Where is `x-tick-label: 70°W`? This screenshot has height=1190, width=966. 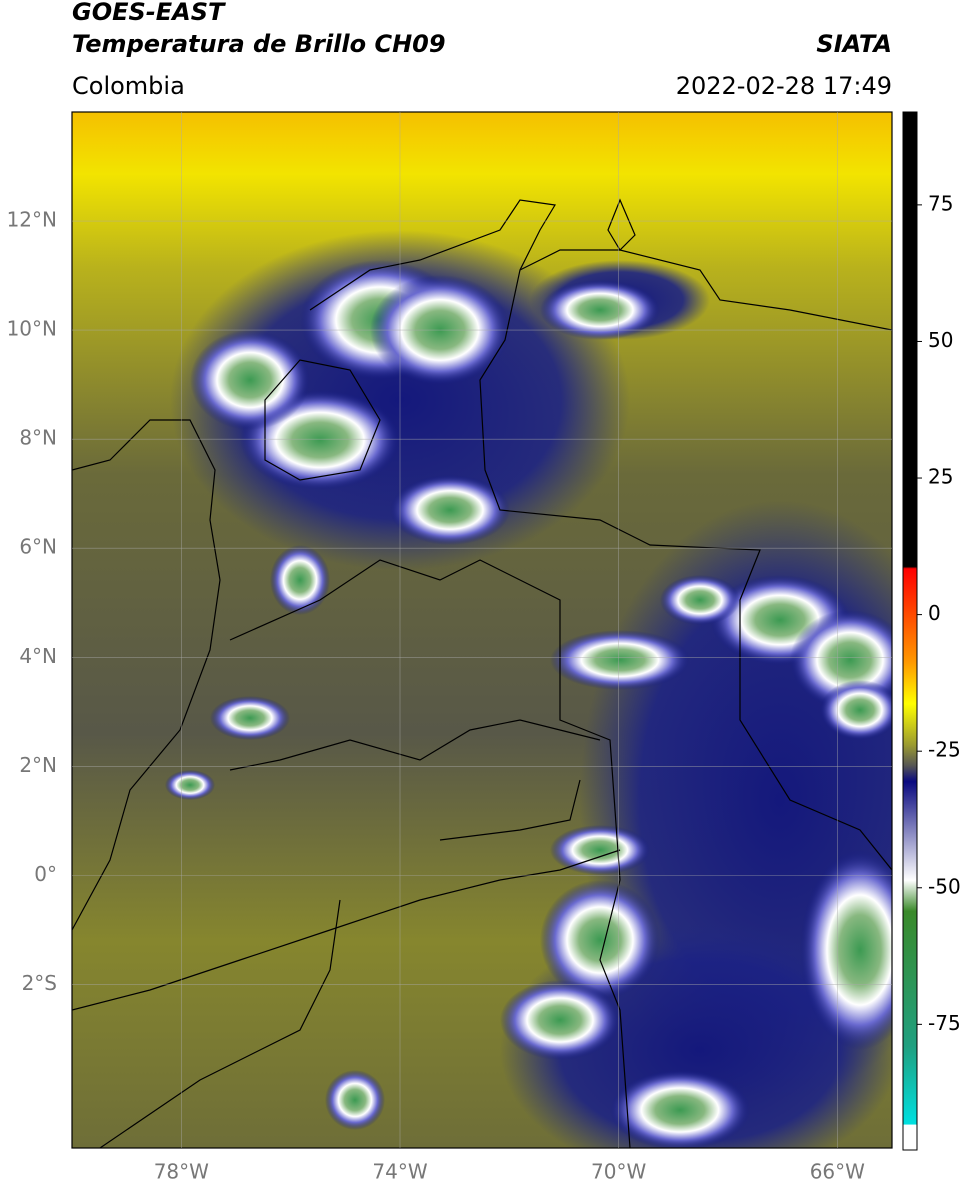
x-tick-label: 70°W is located at coordinates (618, 1172).